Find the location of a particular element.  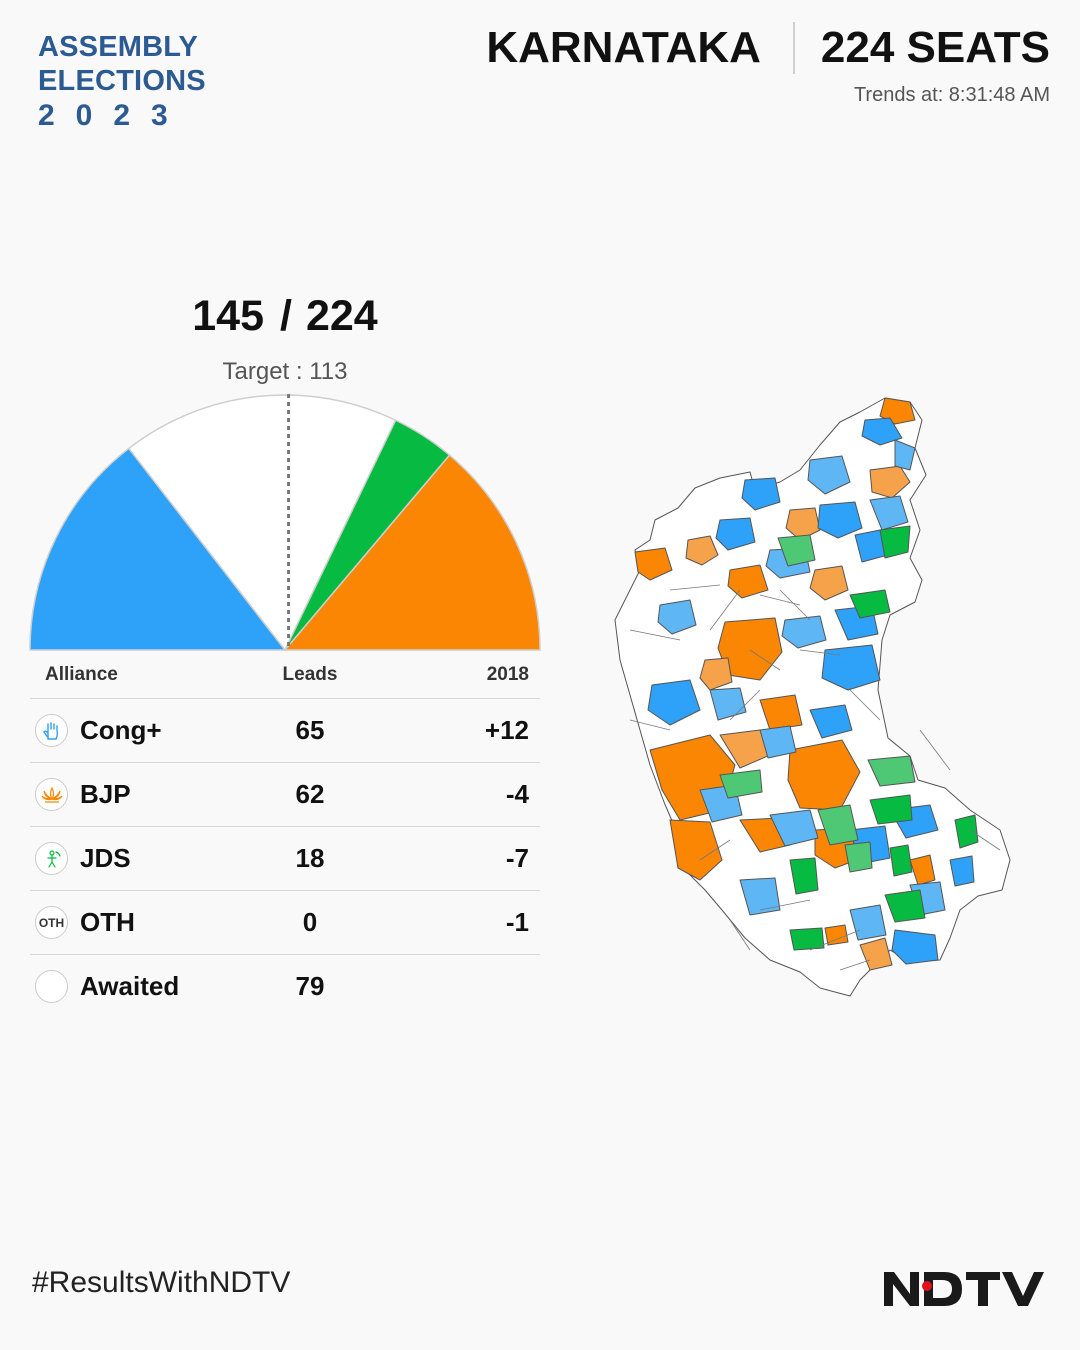

leads-value: 62 is located at coordinates (310, 794).